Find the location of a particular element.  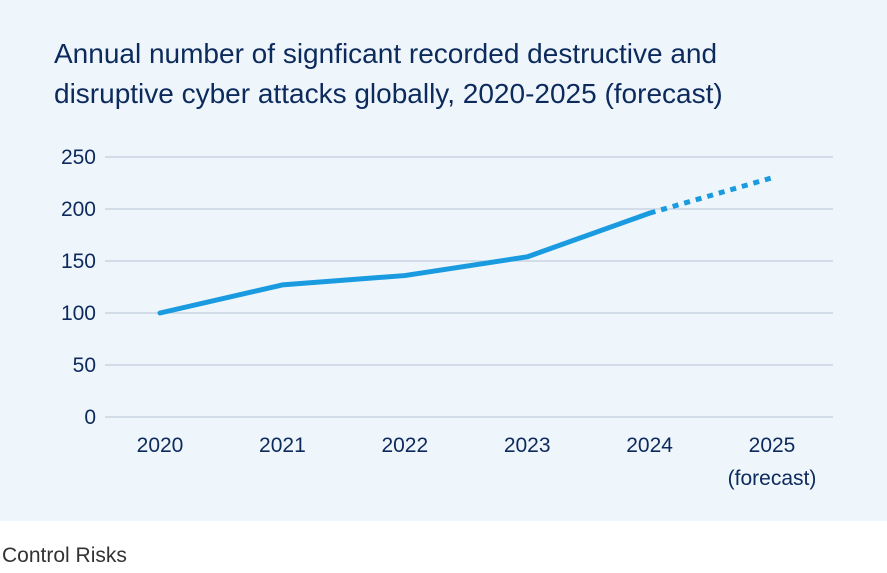

y-tick-label-150: 150 is located at coordinates (78, 261).